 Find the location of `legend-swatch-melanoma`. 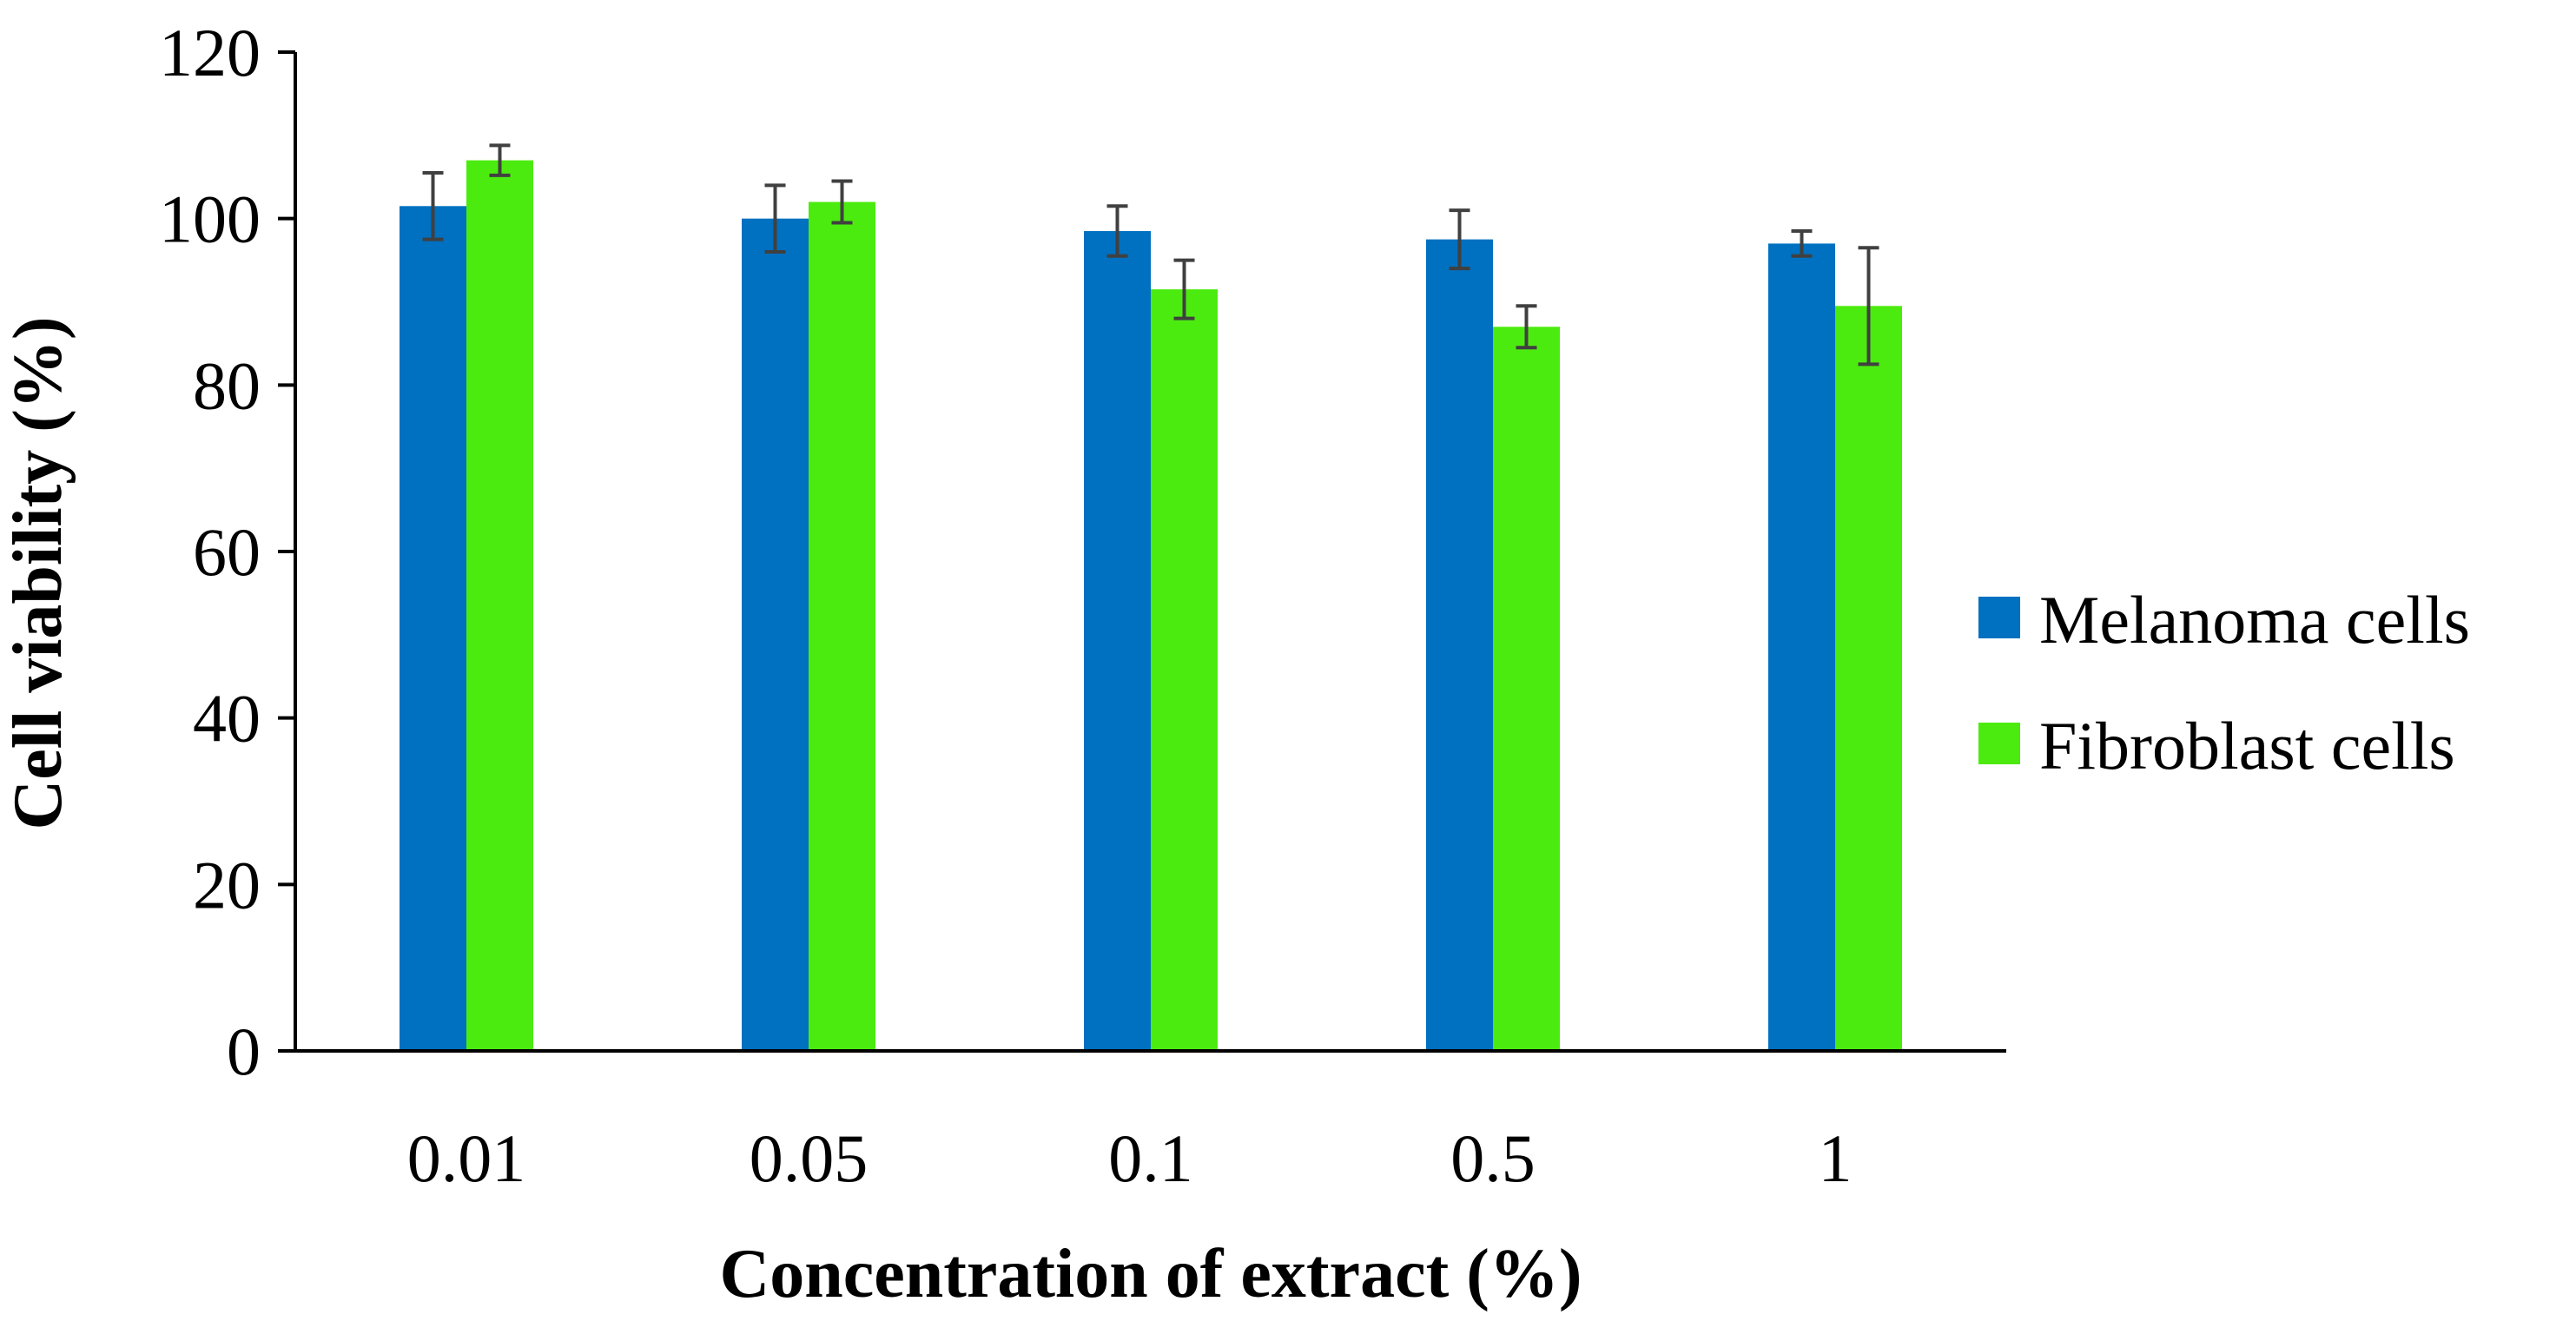

legend-swatch-melanoma is located at coordinates (1999, 617).